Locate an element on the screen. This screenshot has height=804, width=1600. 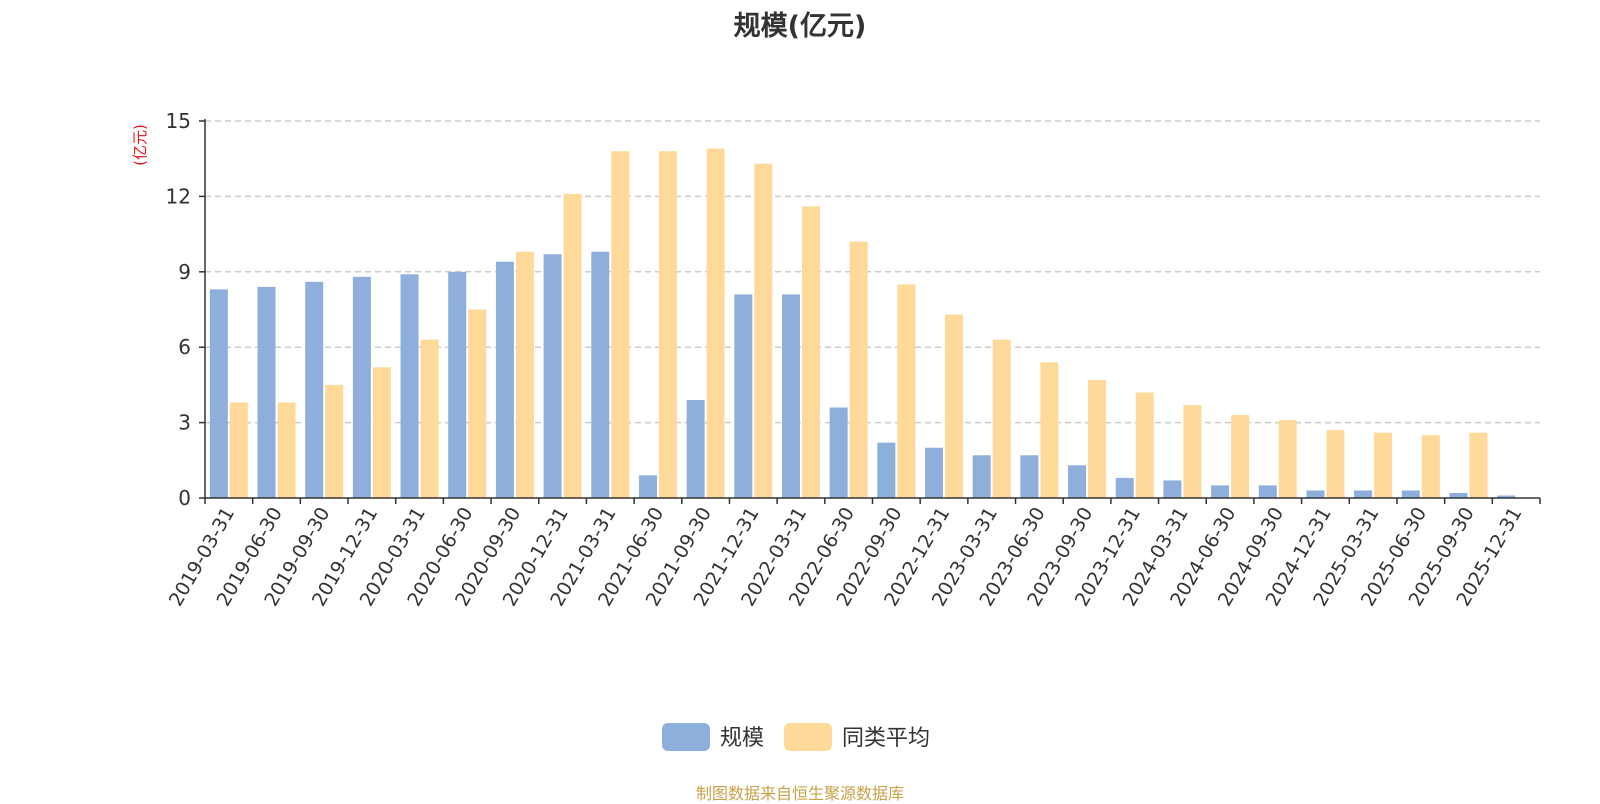
source-note: 制图数据来自恒生聚源数据库 is located at coordinates (799, 793).